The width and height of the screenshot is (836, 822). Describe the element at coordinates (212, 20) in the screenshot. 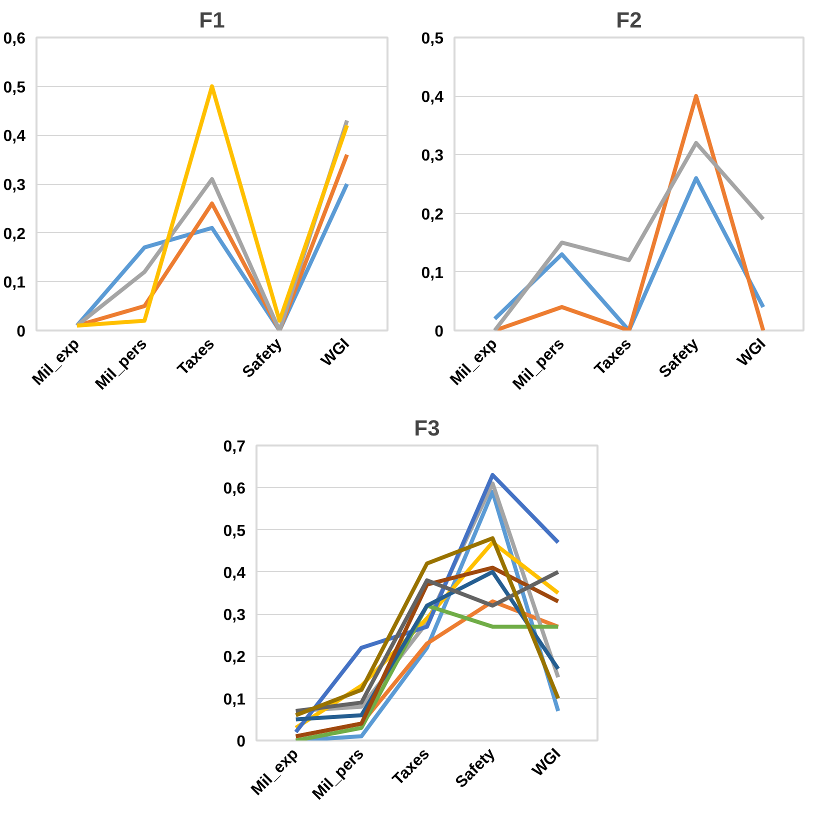

I see `chart-title: F1` at that location.